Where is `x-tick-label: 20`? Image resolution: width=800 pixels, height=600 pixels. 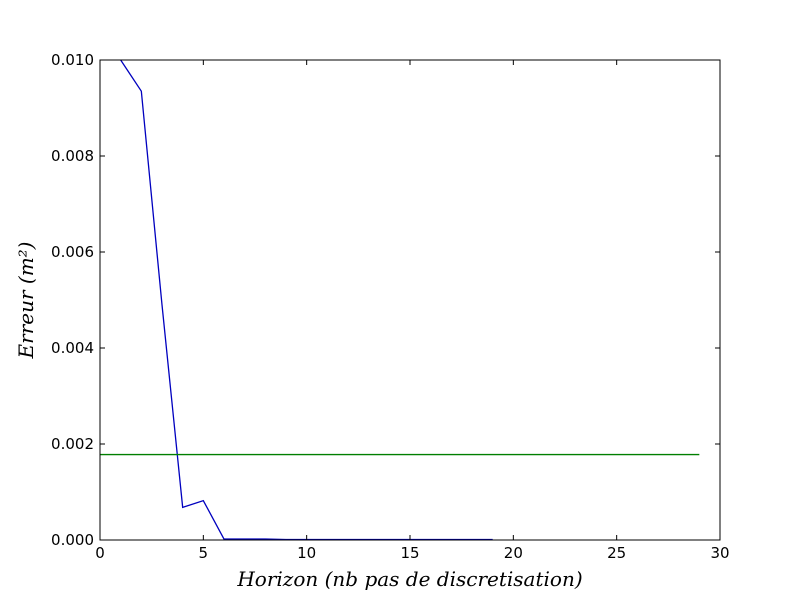 x-tick-label: 20 is located at coordinates (513, 553).